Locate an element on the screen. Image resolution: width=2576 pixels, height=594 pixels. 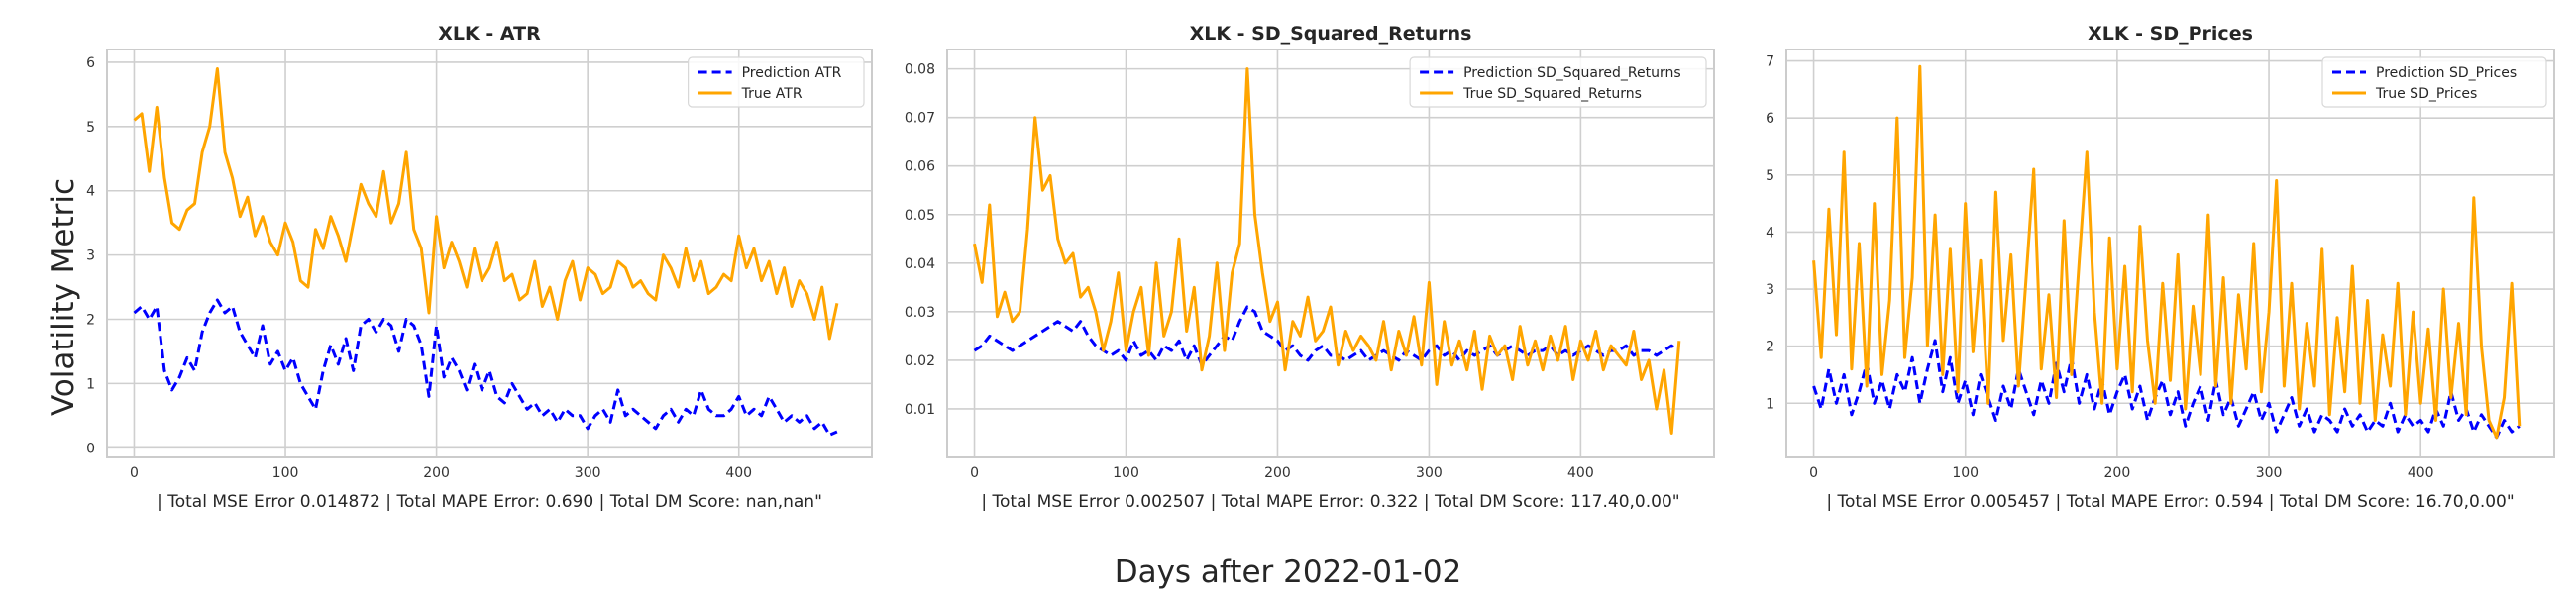
sd-squared-returns-xtick-label: 300 is located at coordinates (1429, 473).